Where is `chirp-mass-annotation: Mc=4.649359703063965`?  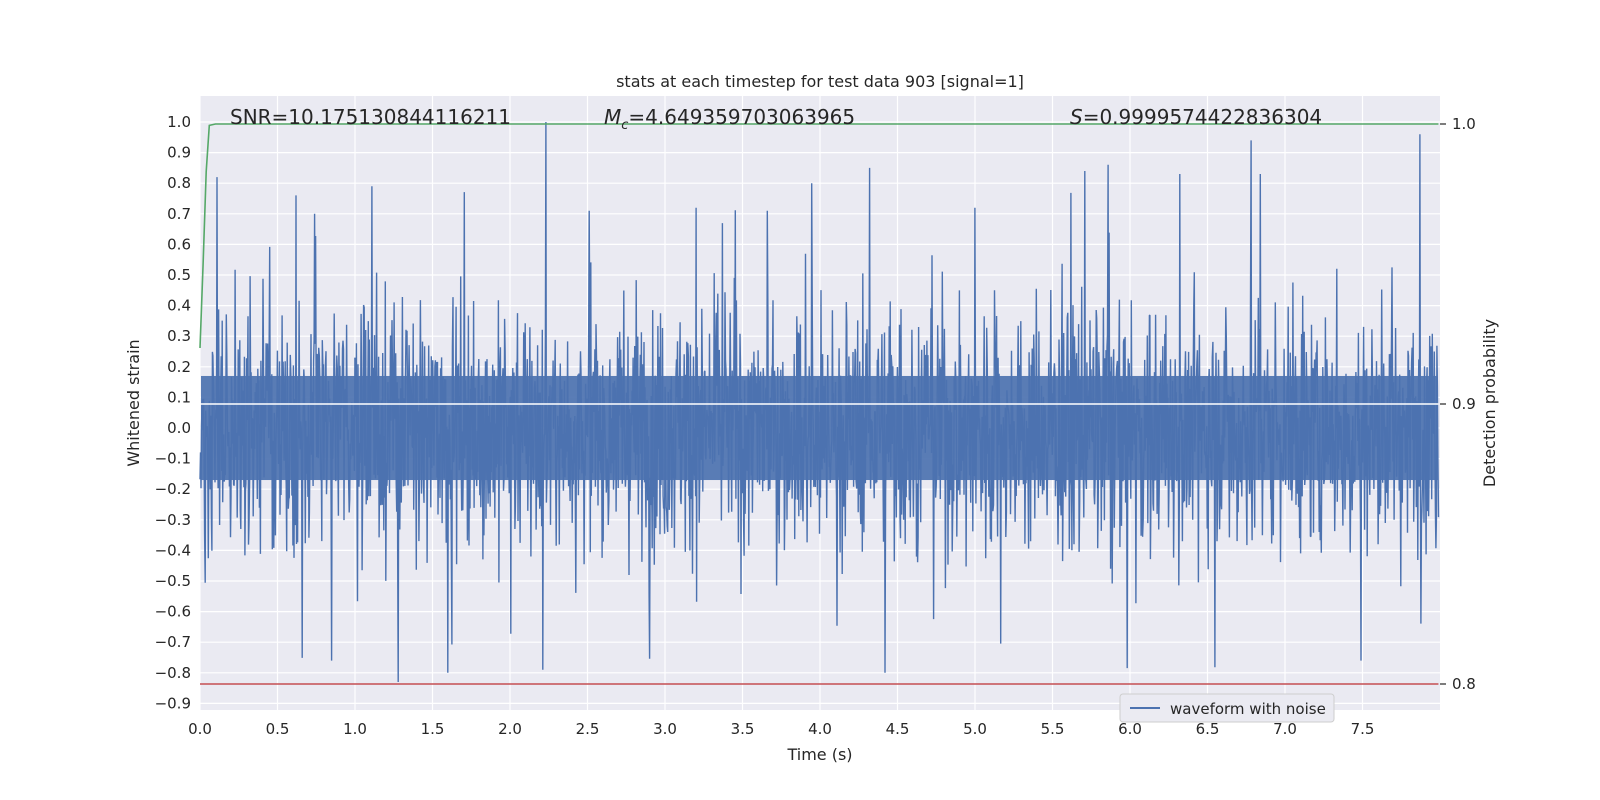 chirp-mass-annotation: Mc=4.649359703063965 is located at coordinates (729, 119).